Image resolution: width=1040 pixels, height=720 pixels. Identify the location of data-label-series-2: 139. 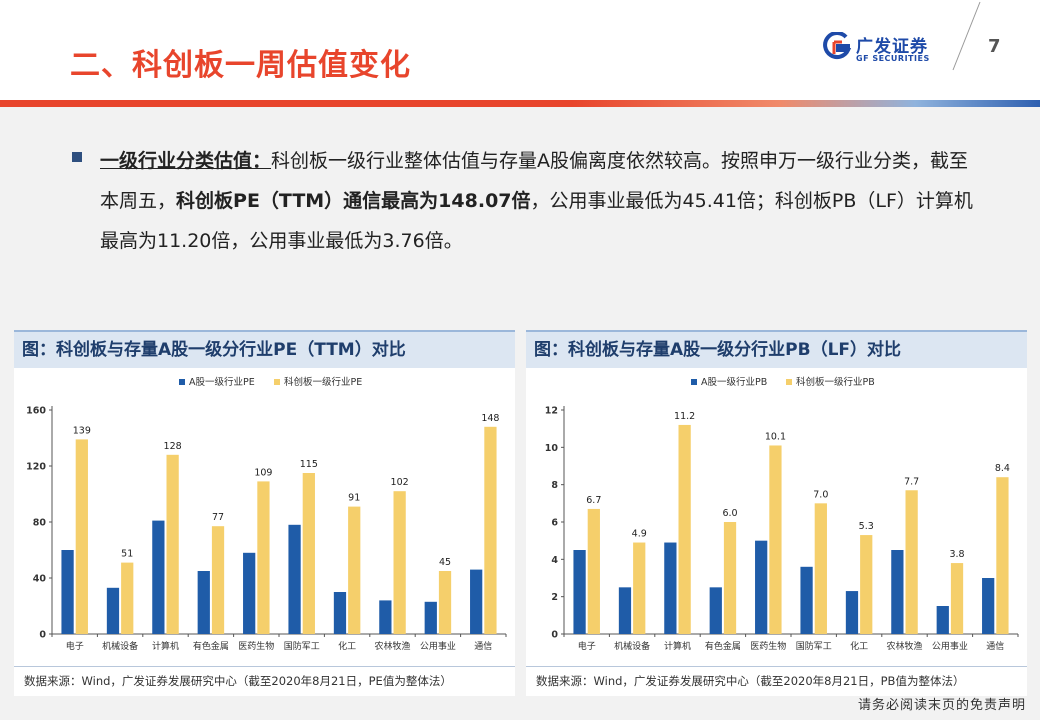
(82, 430).